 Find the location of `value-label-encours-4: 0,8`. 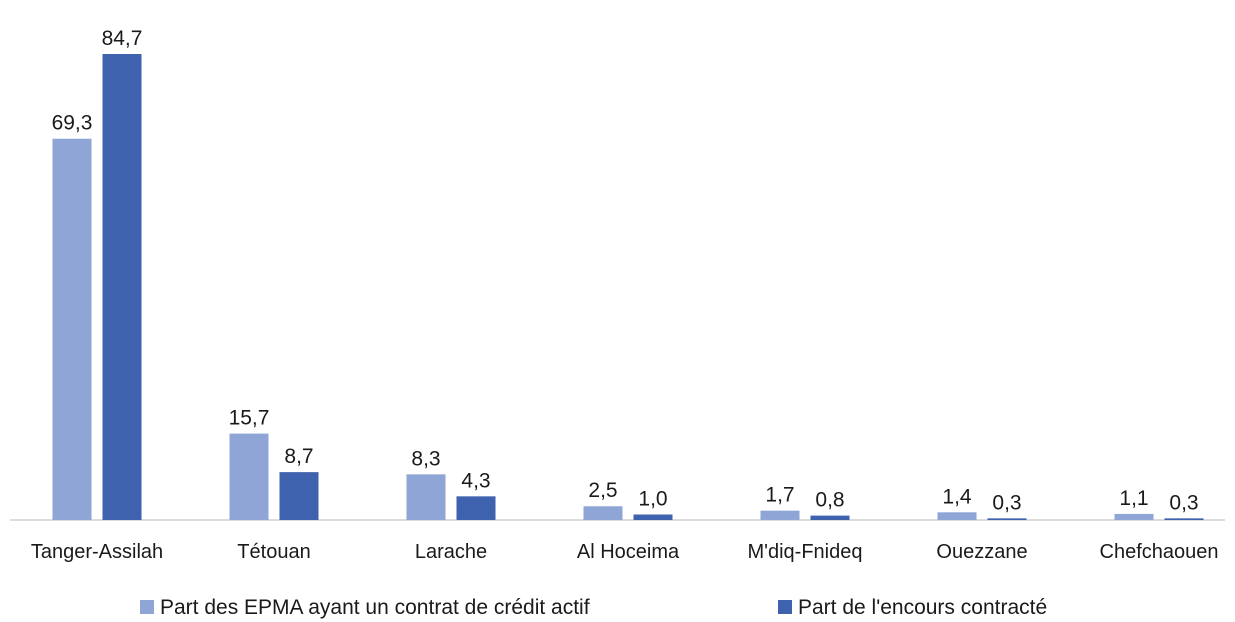

value-label-encours-4: 0,8 is located at coordinates (829, 500).